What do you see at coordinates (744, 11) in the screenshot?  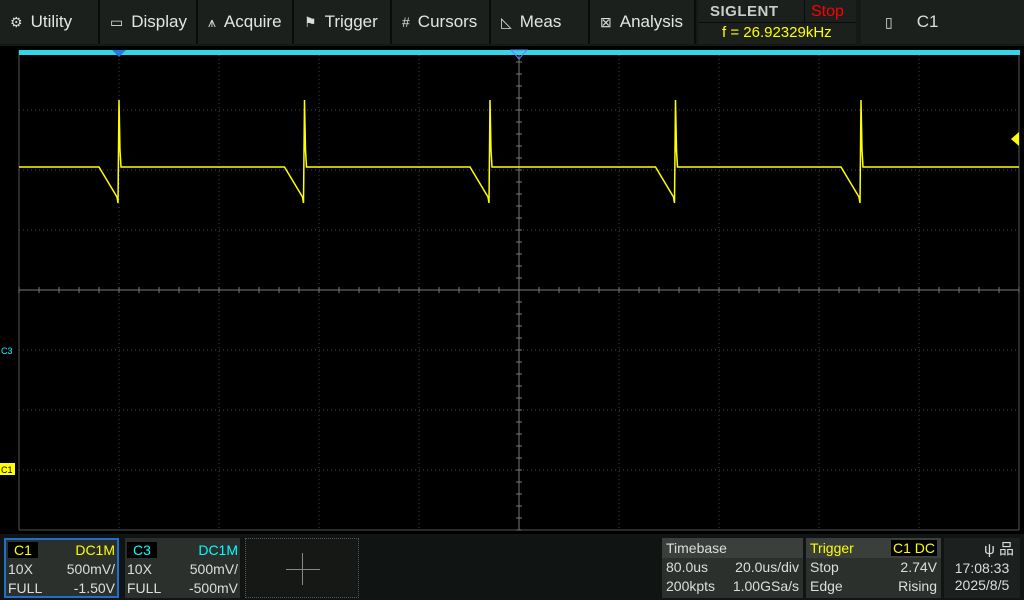 I see `siglent-logo: SIGLENT` at bounding box center [744, 11].